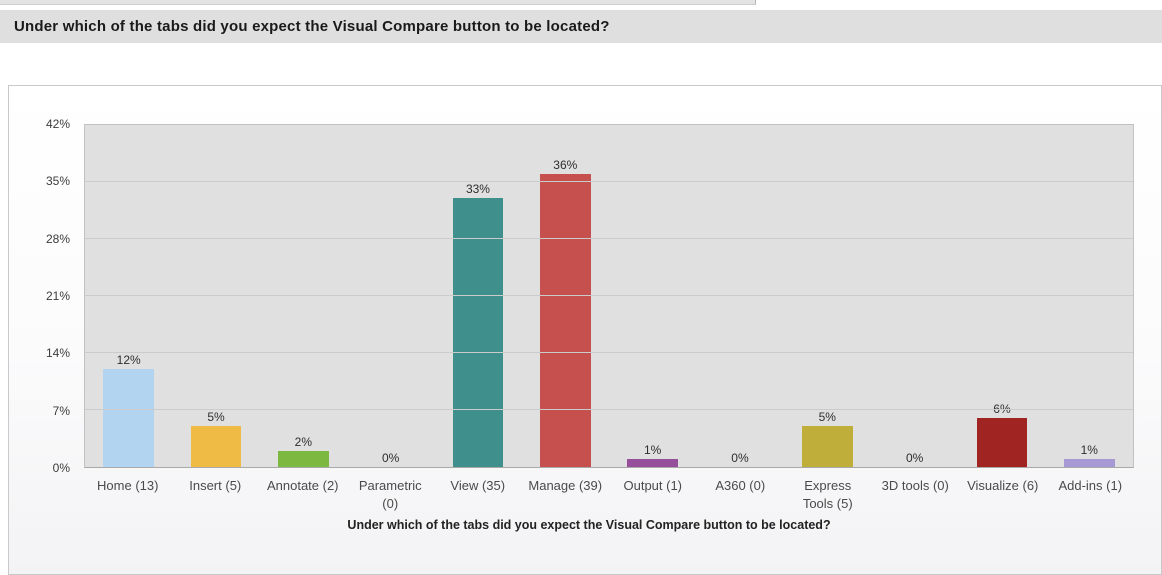  I want to click on x-axis-label: Output (1), so click(653, 485).